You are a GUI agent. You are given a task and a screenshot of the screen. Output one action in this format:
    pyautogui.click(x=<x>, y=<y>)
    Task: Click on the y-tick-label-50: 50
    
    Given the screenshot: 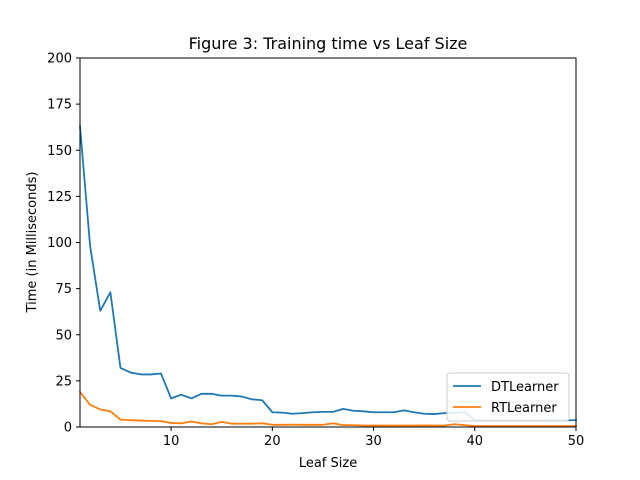 What is the action you would take?
    pyautogui.click(x=63, y=335)
    